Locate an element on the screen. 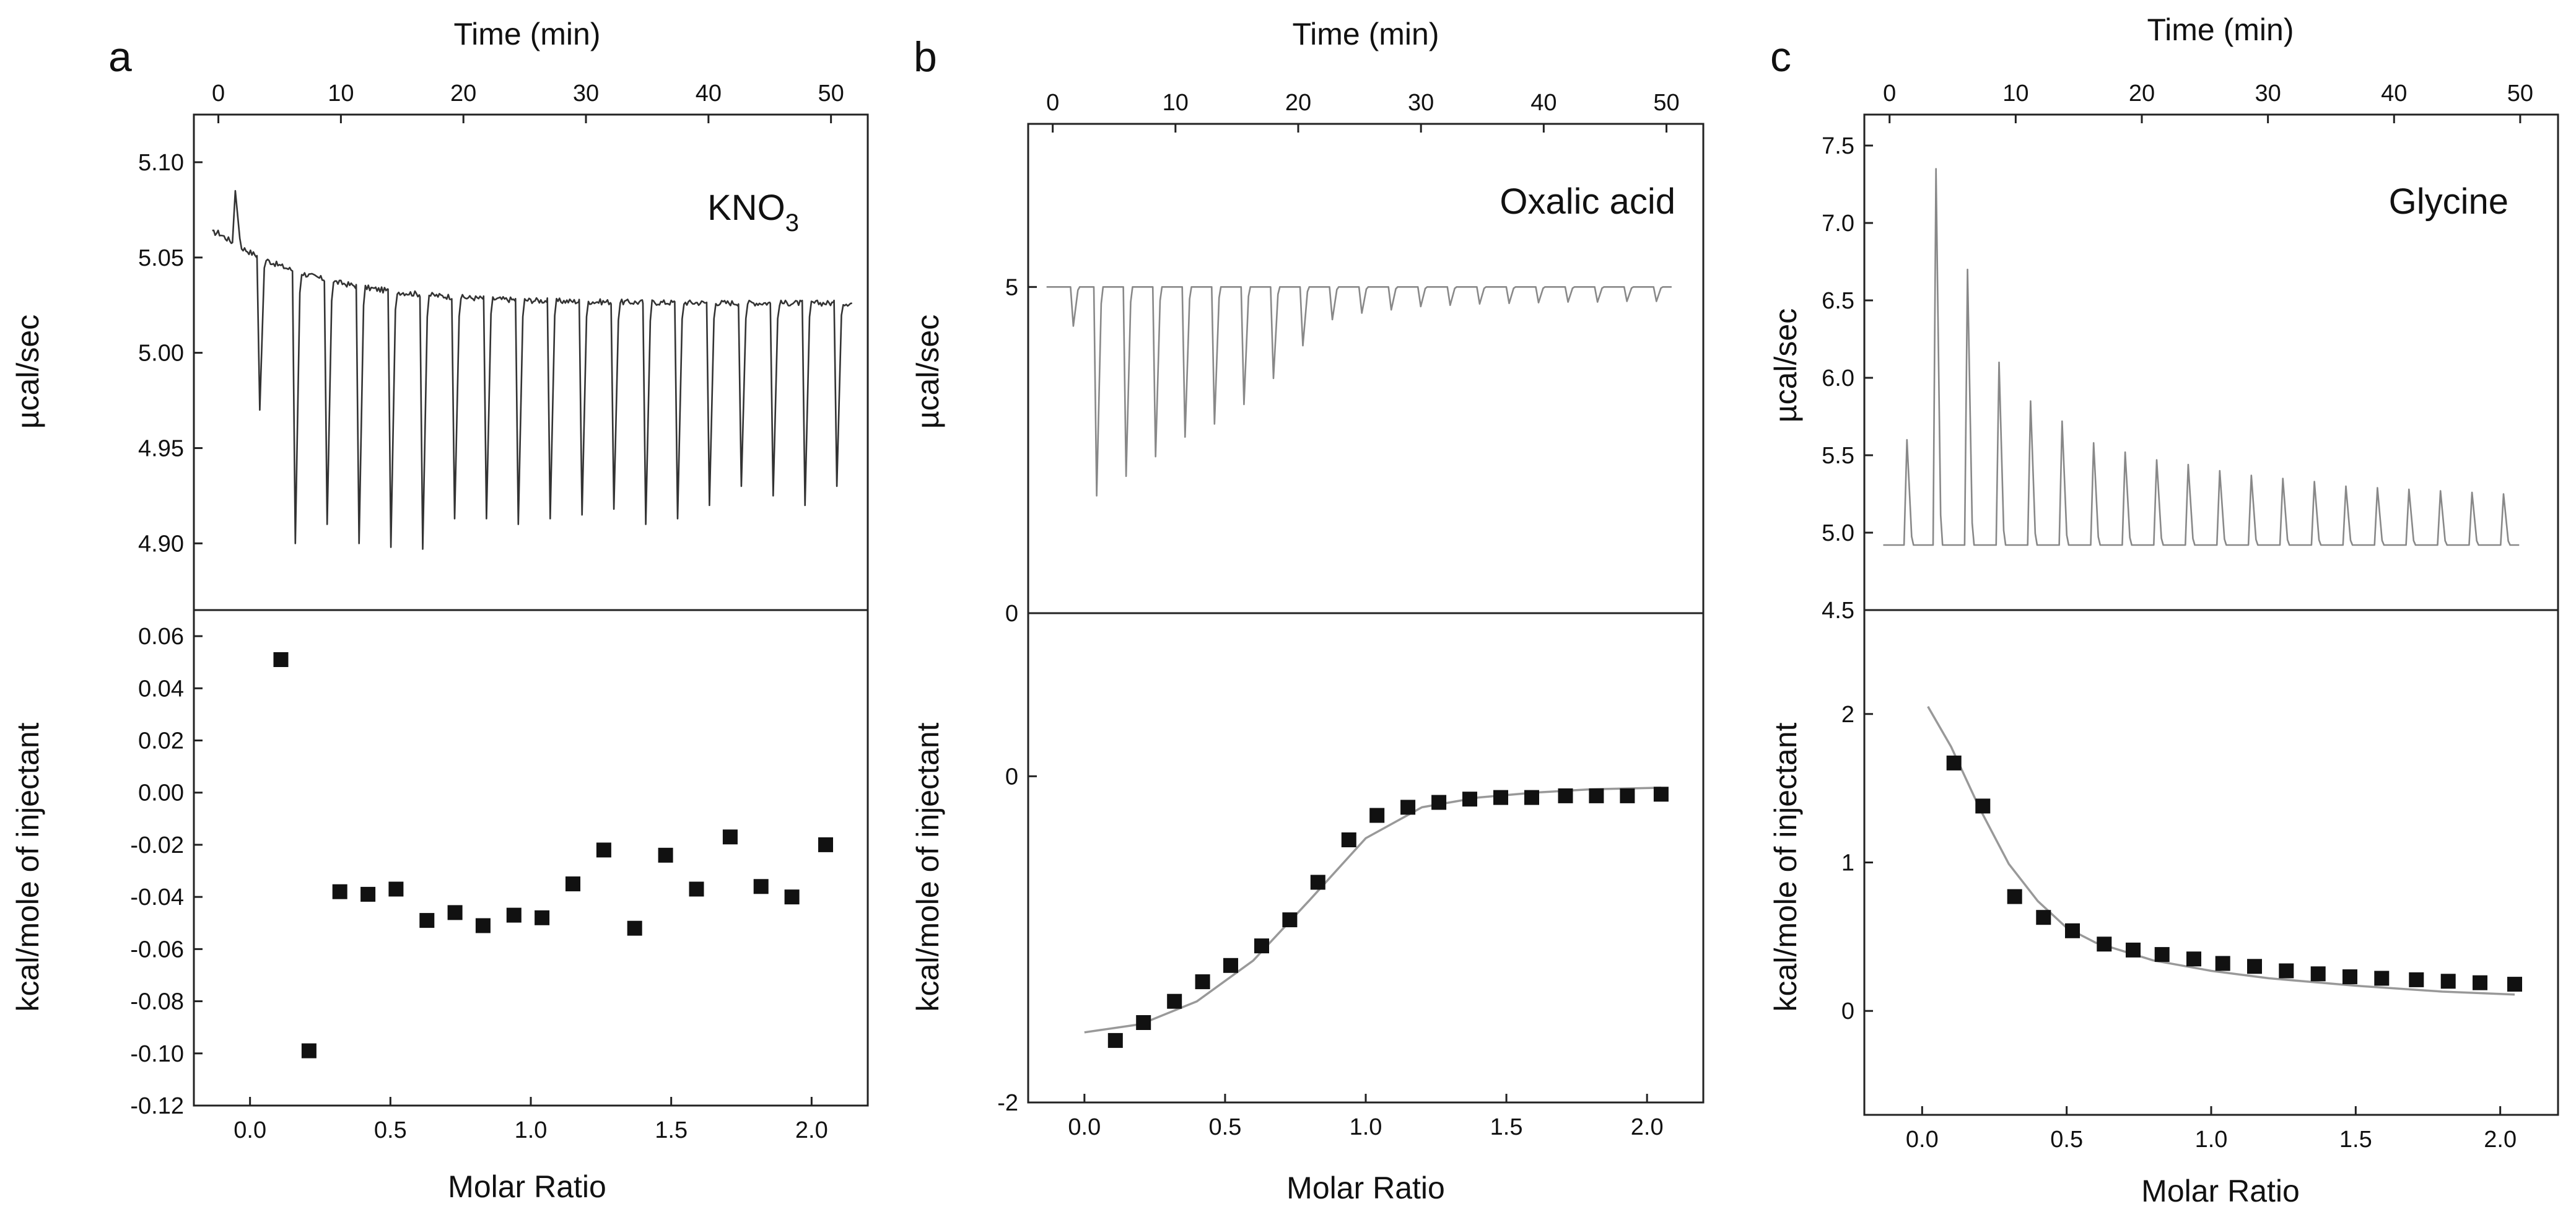  bottom-ytick-label: 0.06 is located at coordinates (161, 637).